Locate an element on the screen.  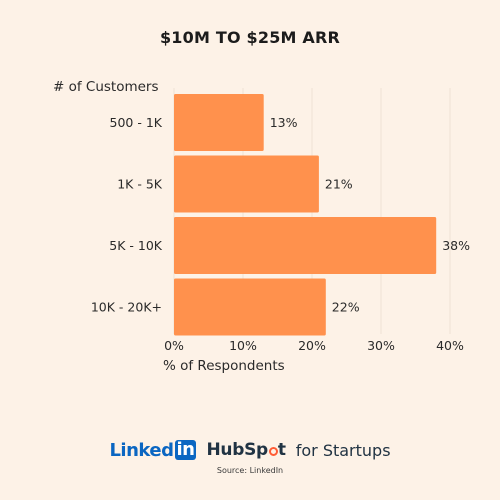
hubspot-logo: HubSp t is located at coordinates (246, 450).